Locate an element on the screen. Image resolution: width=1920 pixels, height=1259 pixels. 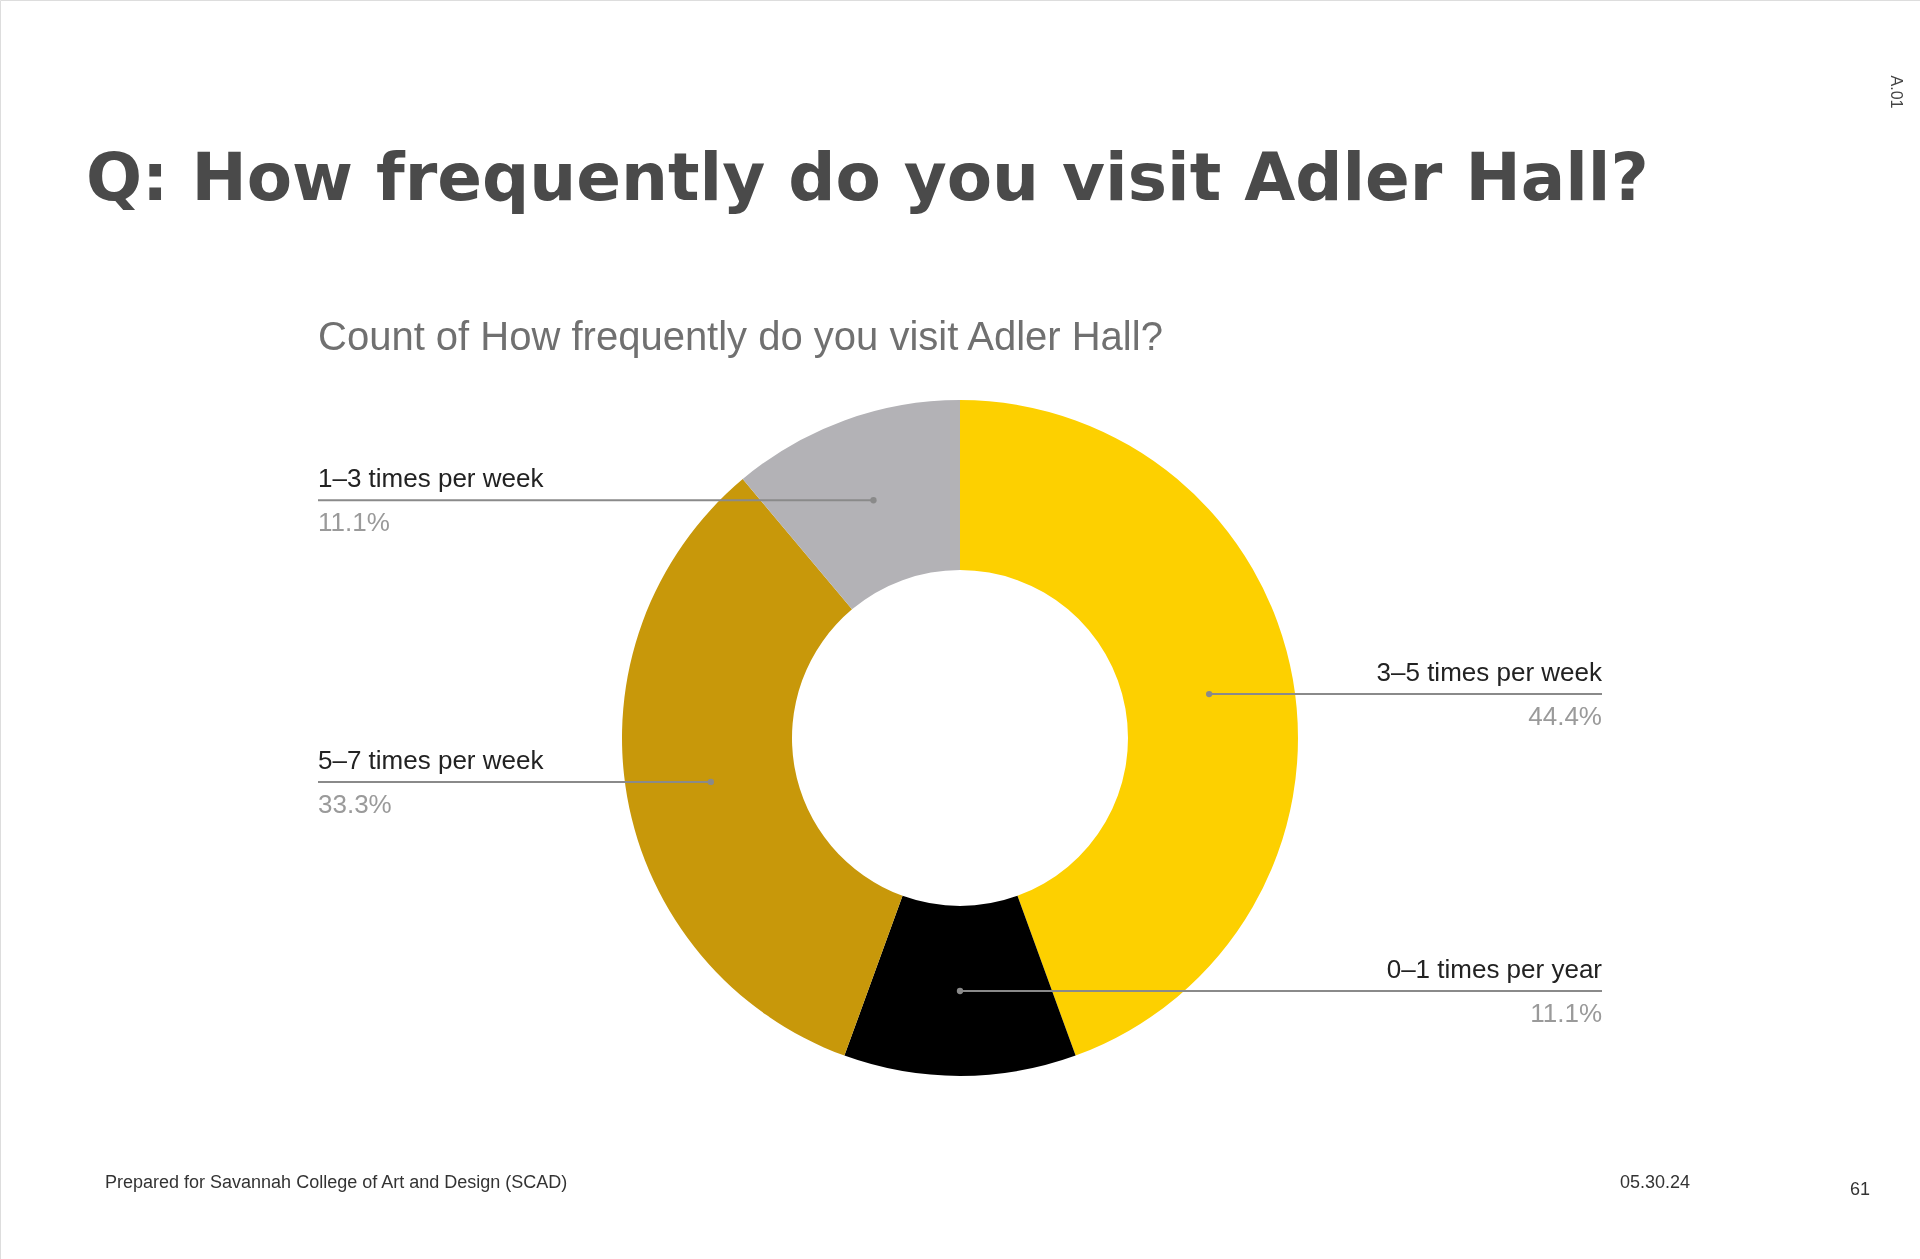
chart-title: Q: How frequently do you visit Adler Hall? is located at coordinates (867, 177).